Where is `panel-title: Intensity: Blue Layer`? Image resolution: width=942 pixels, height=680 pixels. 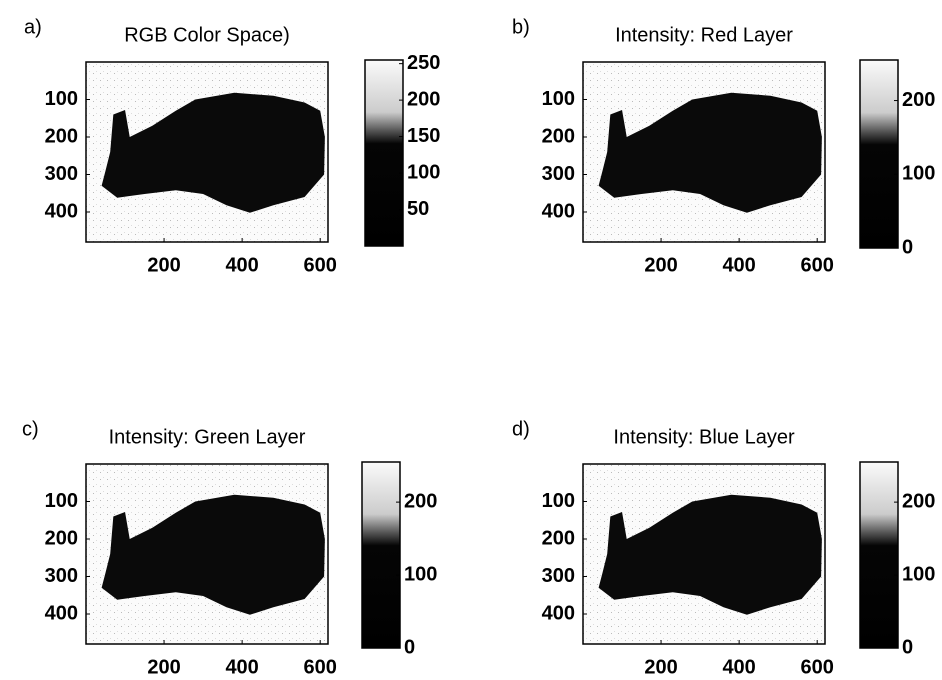
panel-title: Intensity: Blue Layer is located at coordinates (704, 437).